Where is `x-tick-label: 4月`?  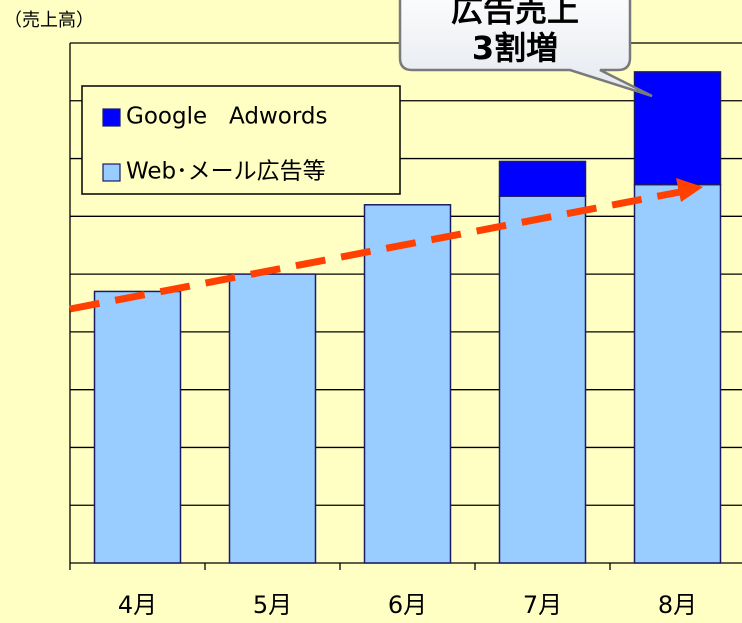
x-tick-label: 4月 is located at coordinates (137, 605).